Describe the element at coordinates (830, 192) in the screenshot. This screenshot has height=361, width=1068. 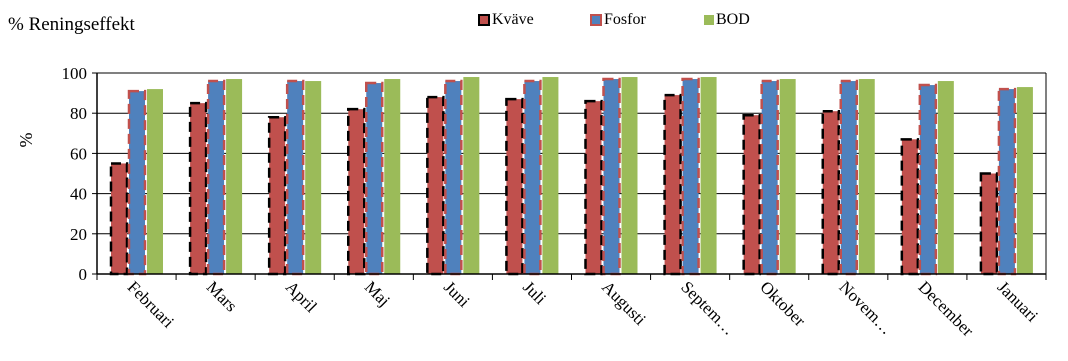
I see `bar-kväve-9` at that location.